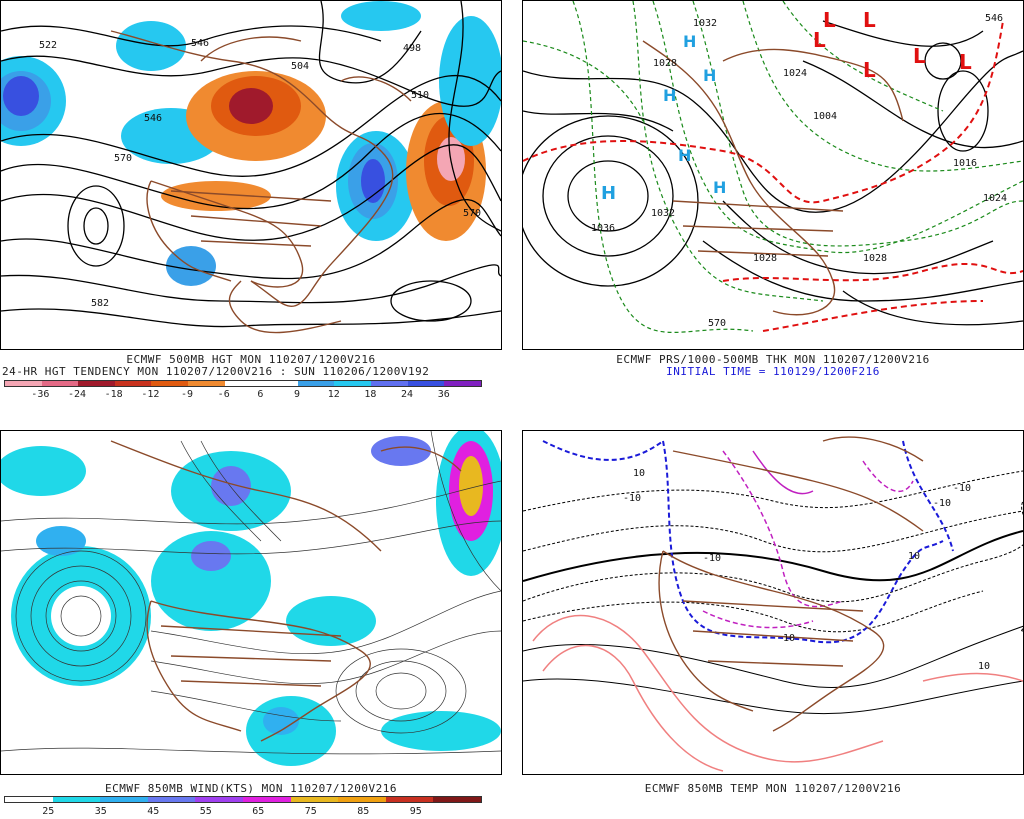 Image resolution: width=1024 pixels, height=819 pixels. Describe the element at coordinates (773, 371) in the screenshot. I see `panel-subtitle: INITIAL TIME = 110129/1200F216` at that location.